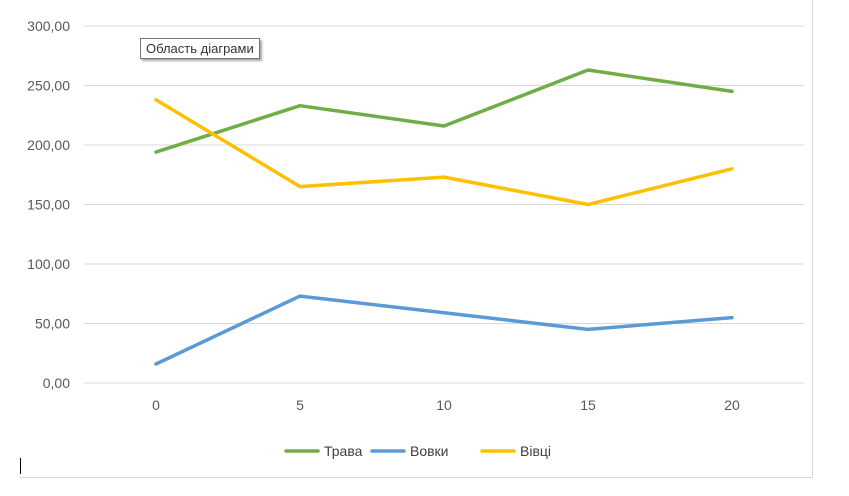 This screenshot has width=849, height=496. What do you see at coordinates (300, 405) in the screenshot?
I see `x-tick-label: 5` at bounding box center [300, 405].